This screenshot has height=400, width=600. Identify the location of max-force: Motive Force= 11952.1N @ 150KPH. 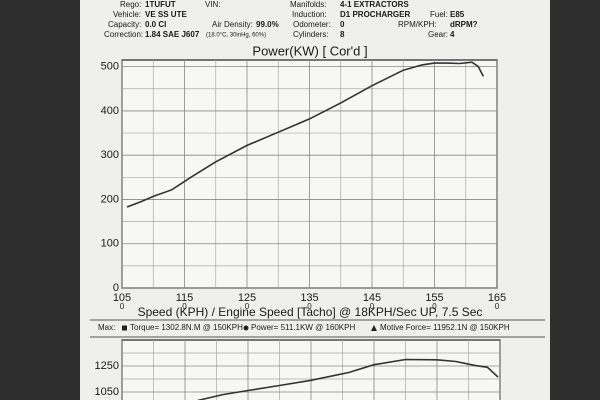
(445, 327).